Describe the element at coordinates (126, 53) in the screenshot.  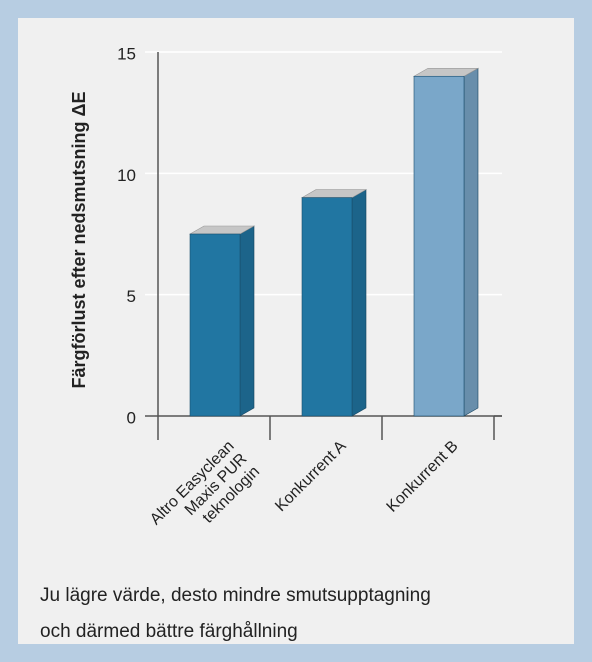
I see `y-tick-label: 15` at that location.